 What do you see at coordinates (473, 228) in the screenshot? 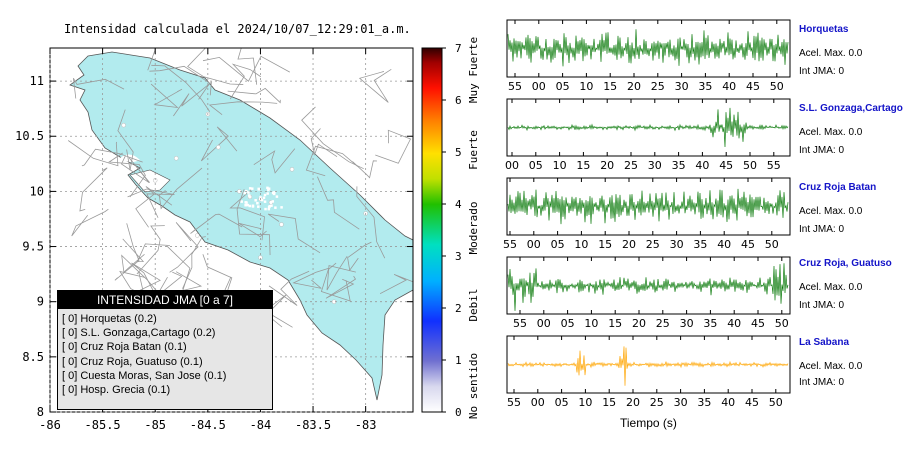
I see `colorbar-label: Moderado` at bounding box center [473, 228].